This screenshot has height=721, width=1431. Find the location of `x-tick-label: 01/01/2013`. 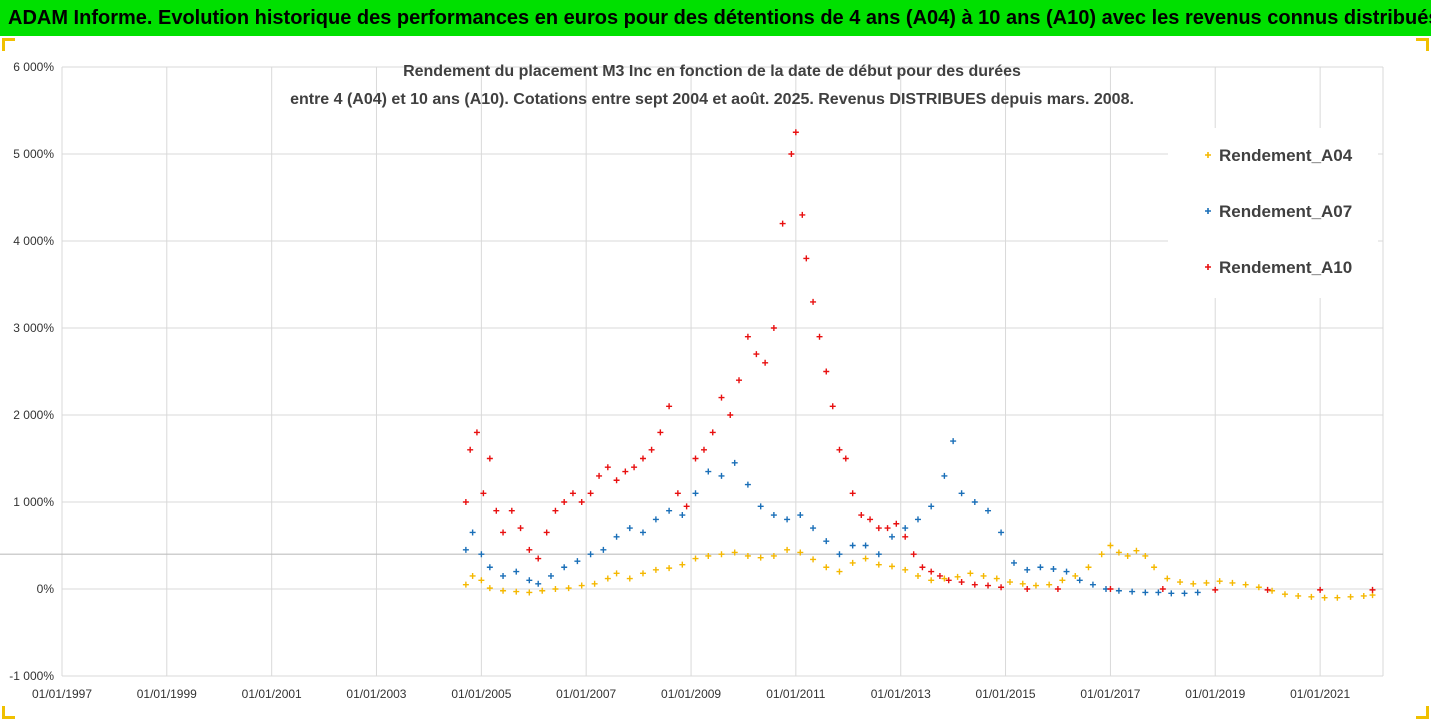

x-tick-label: 01/01/2013 is located at coordinates (901, 694).